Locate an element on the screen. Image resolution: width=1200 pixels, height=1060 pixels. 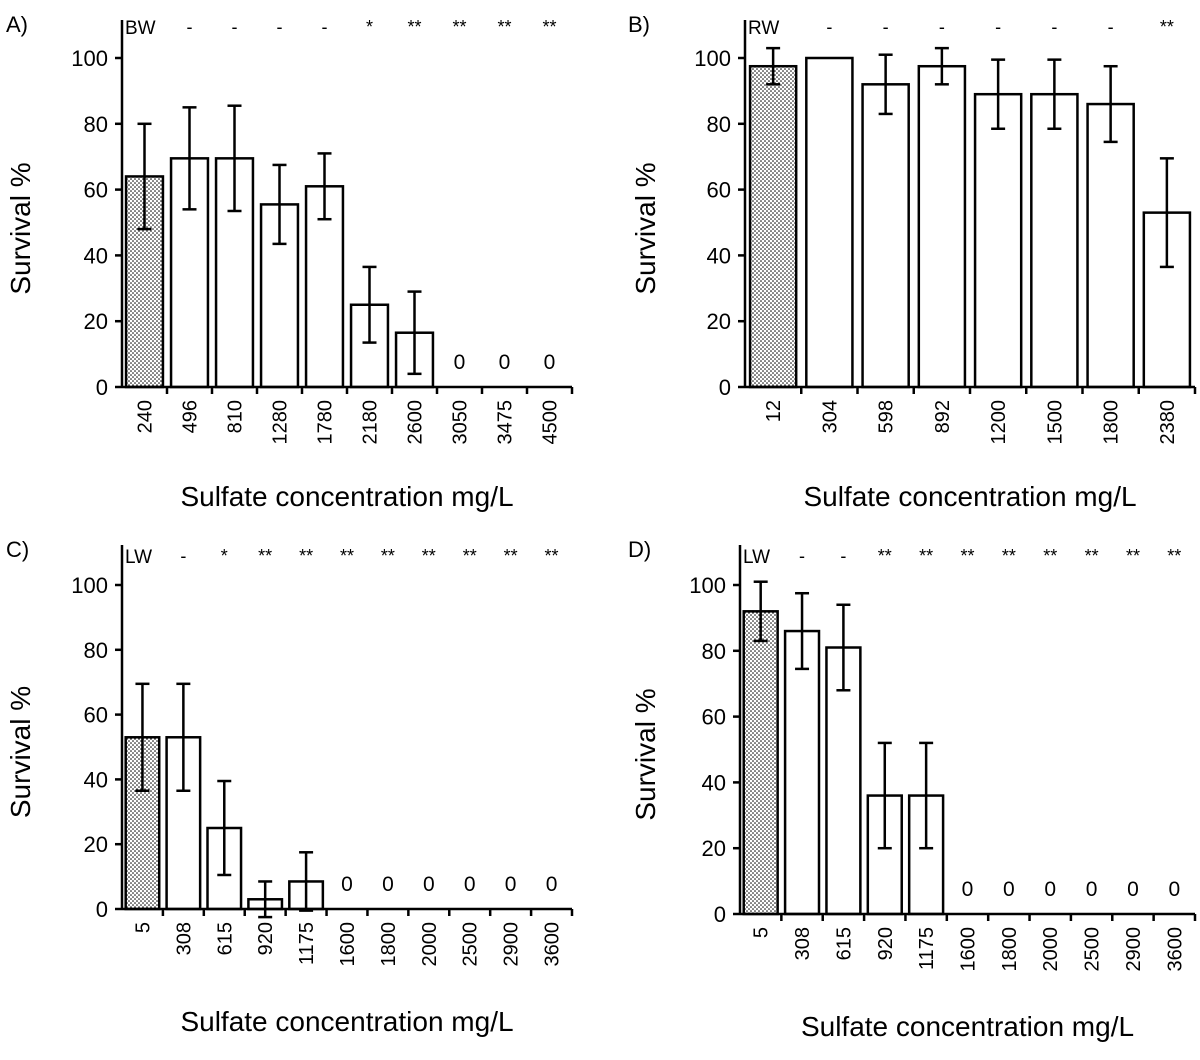
x-tick-label: 892 is located at coordinates (943, 416).